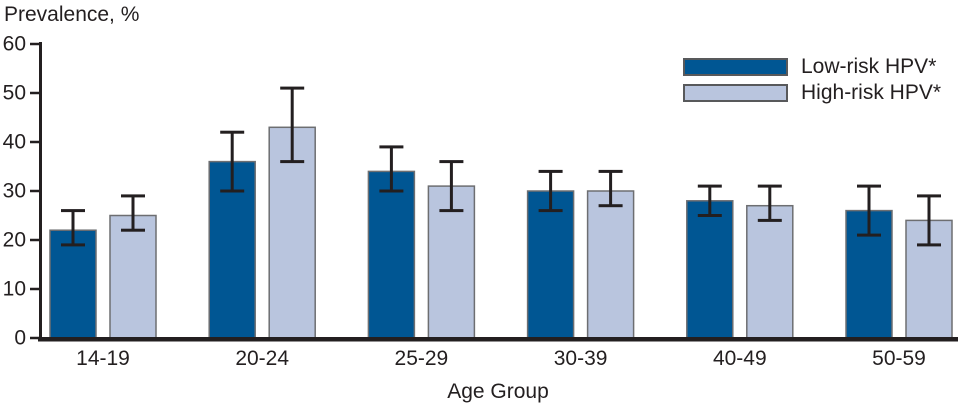 Image resolution: width=960 pixels, height=410 pixels. What do you see at coordinates (72, 14) in the screenshot?
I see `y-axis-title: Prevalence, %` at bounding box center [72, 14].